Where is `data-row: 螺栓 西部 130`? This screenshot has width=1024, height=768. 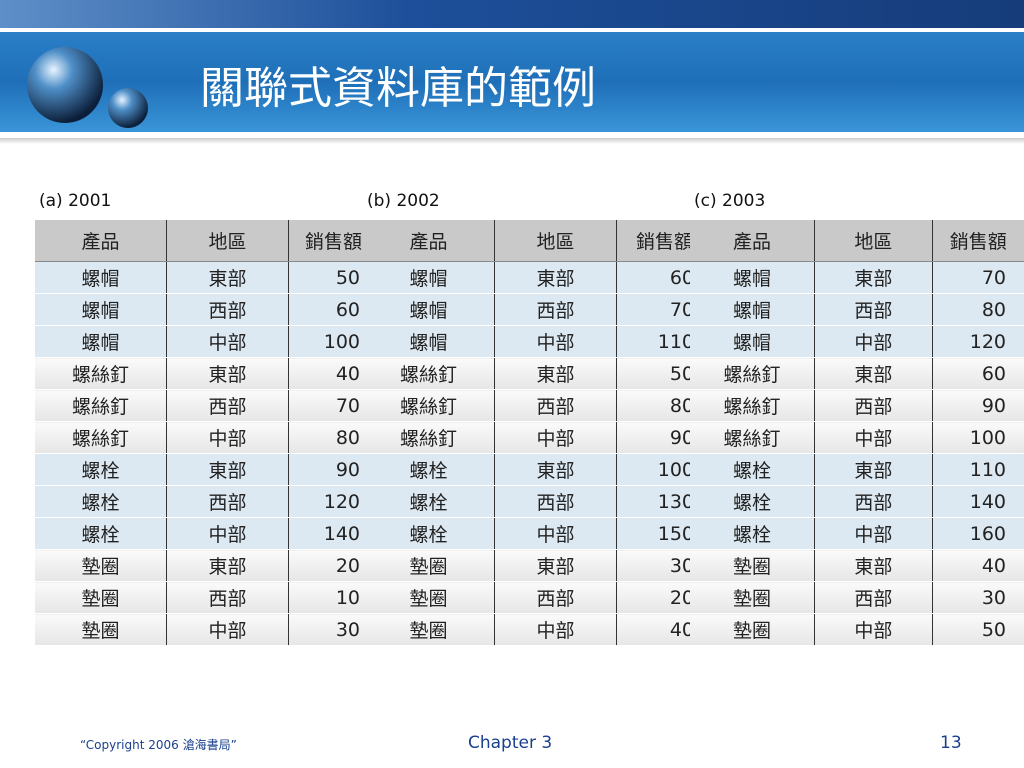
data-row: 螺栓 西部 130 is located at coordinates (537, 501).